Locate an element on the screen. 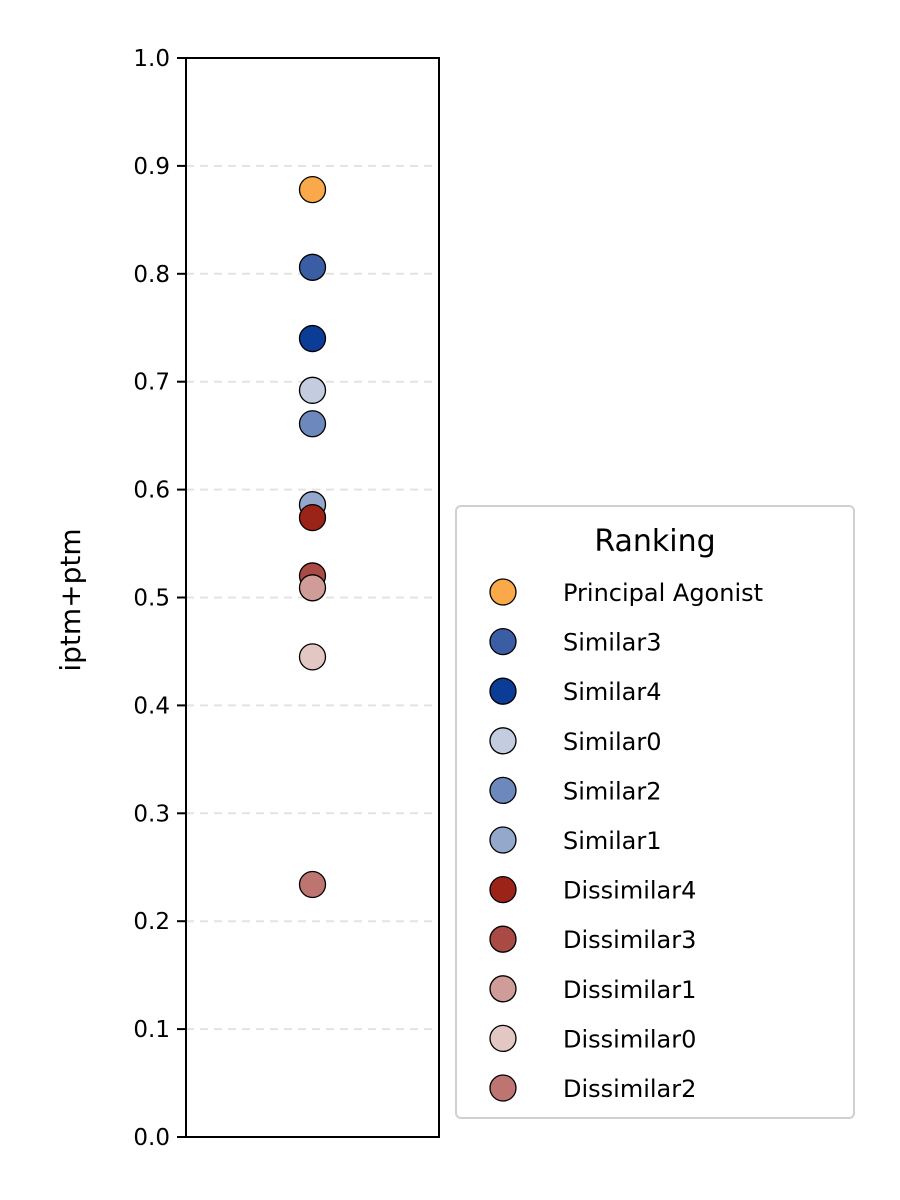  legend-item: Similar2 is located at coordinates (575, 790).